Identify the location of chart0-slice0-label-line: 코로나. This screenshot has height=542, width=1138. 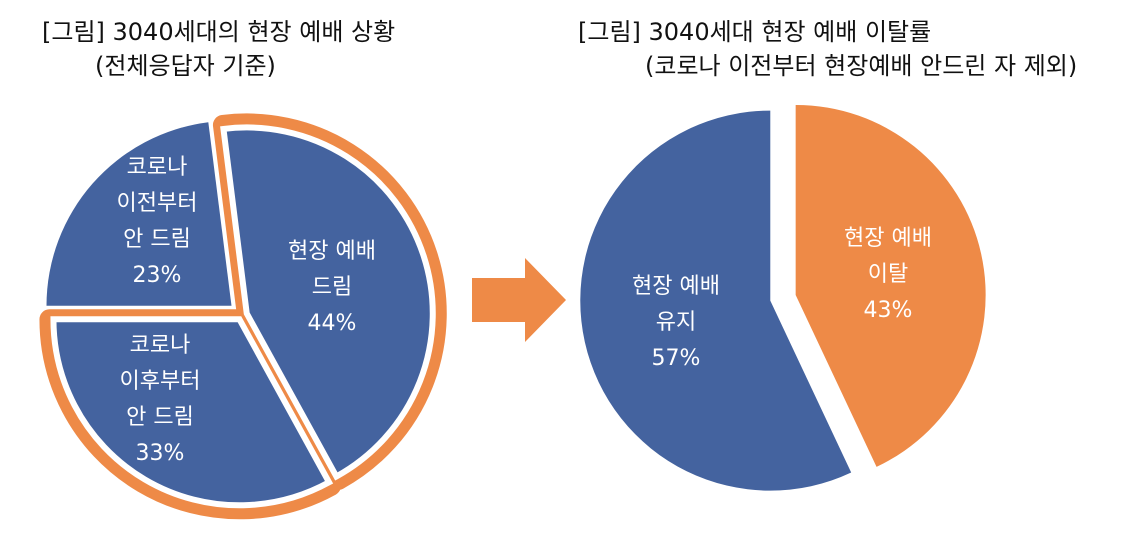
(157, 167).